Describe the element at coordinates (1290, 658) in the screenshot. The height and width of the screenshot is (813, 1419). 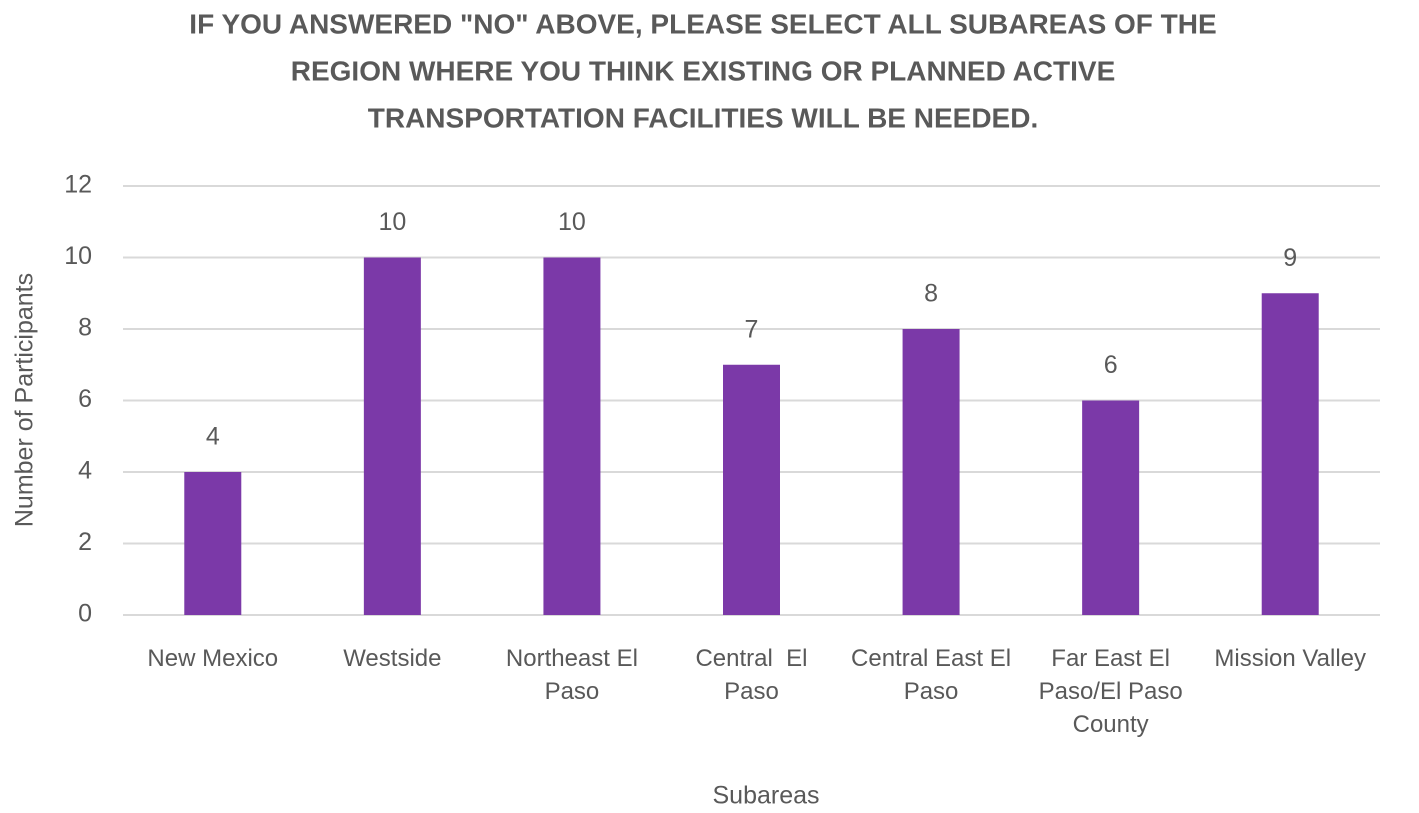
I see `x-tick-label: Mission Valley` at that location.